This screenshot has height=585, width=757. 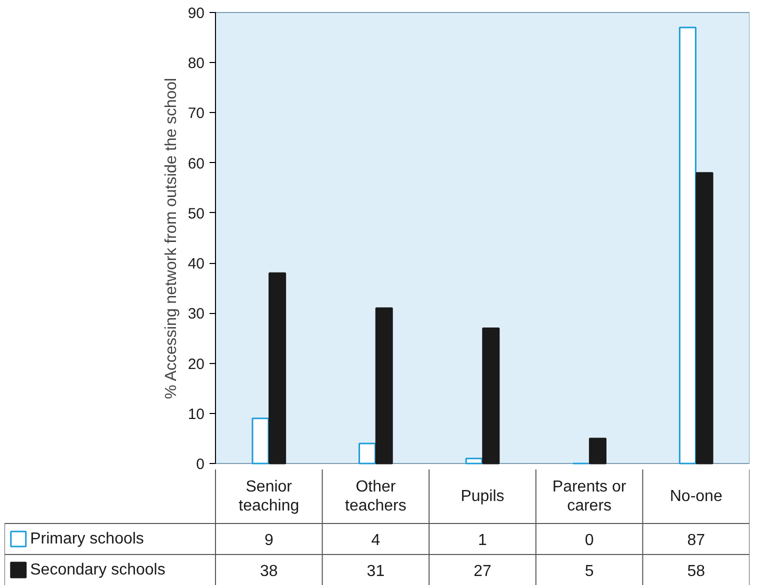 I want to click on data-label: 27, so click(x=483, y=571).